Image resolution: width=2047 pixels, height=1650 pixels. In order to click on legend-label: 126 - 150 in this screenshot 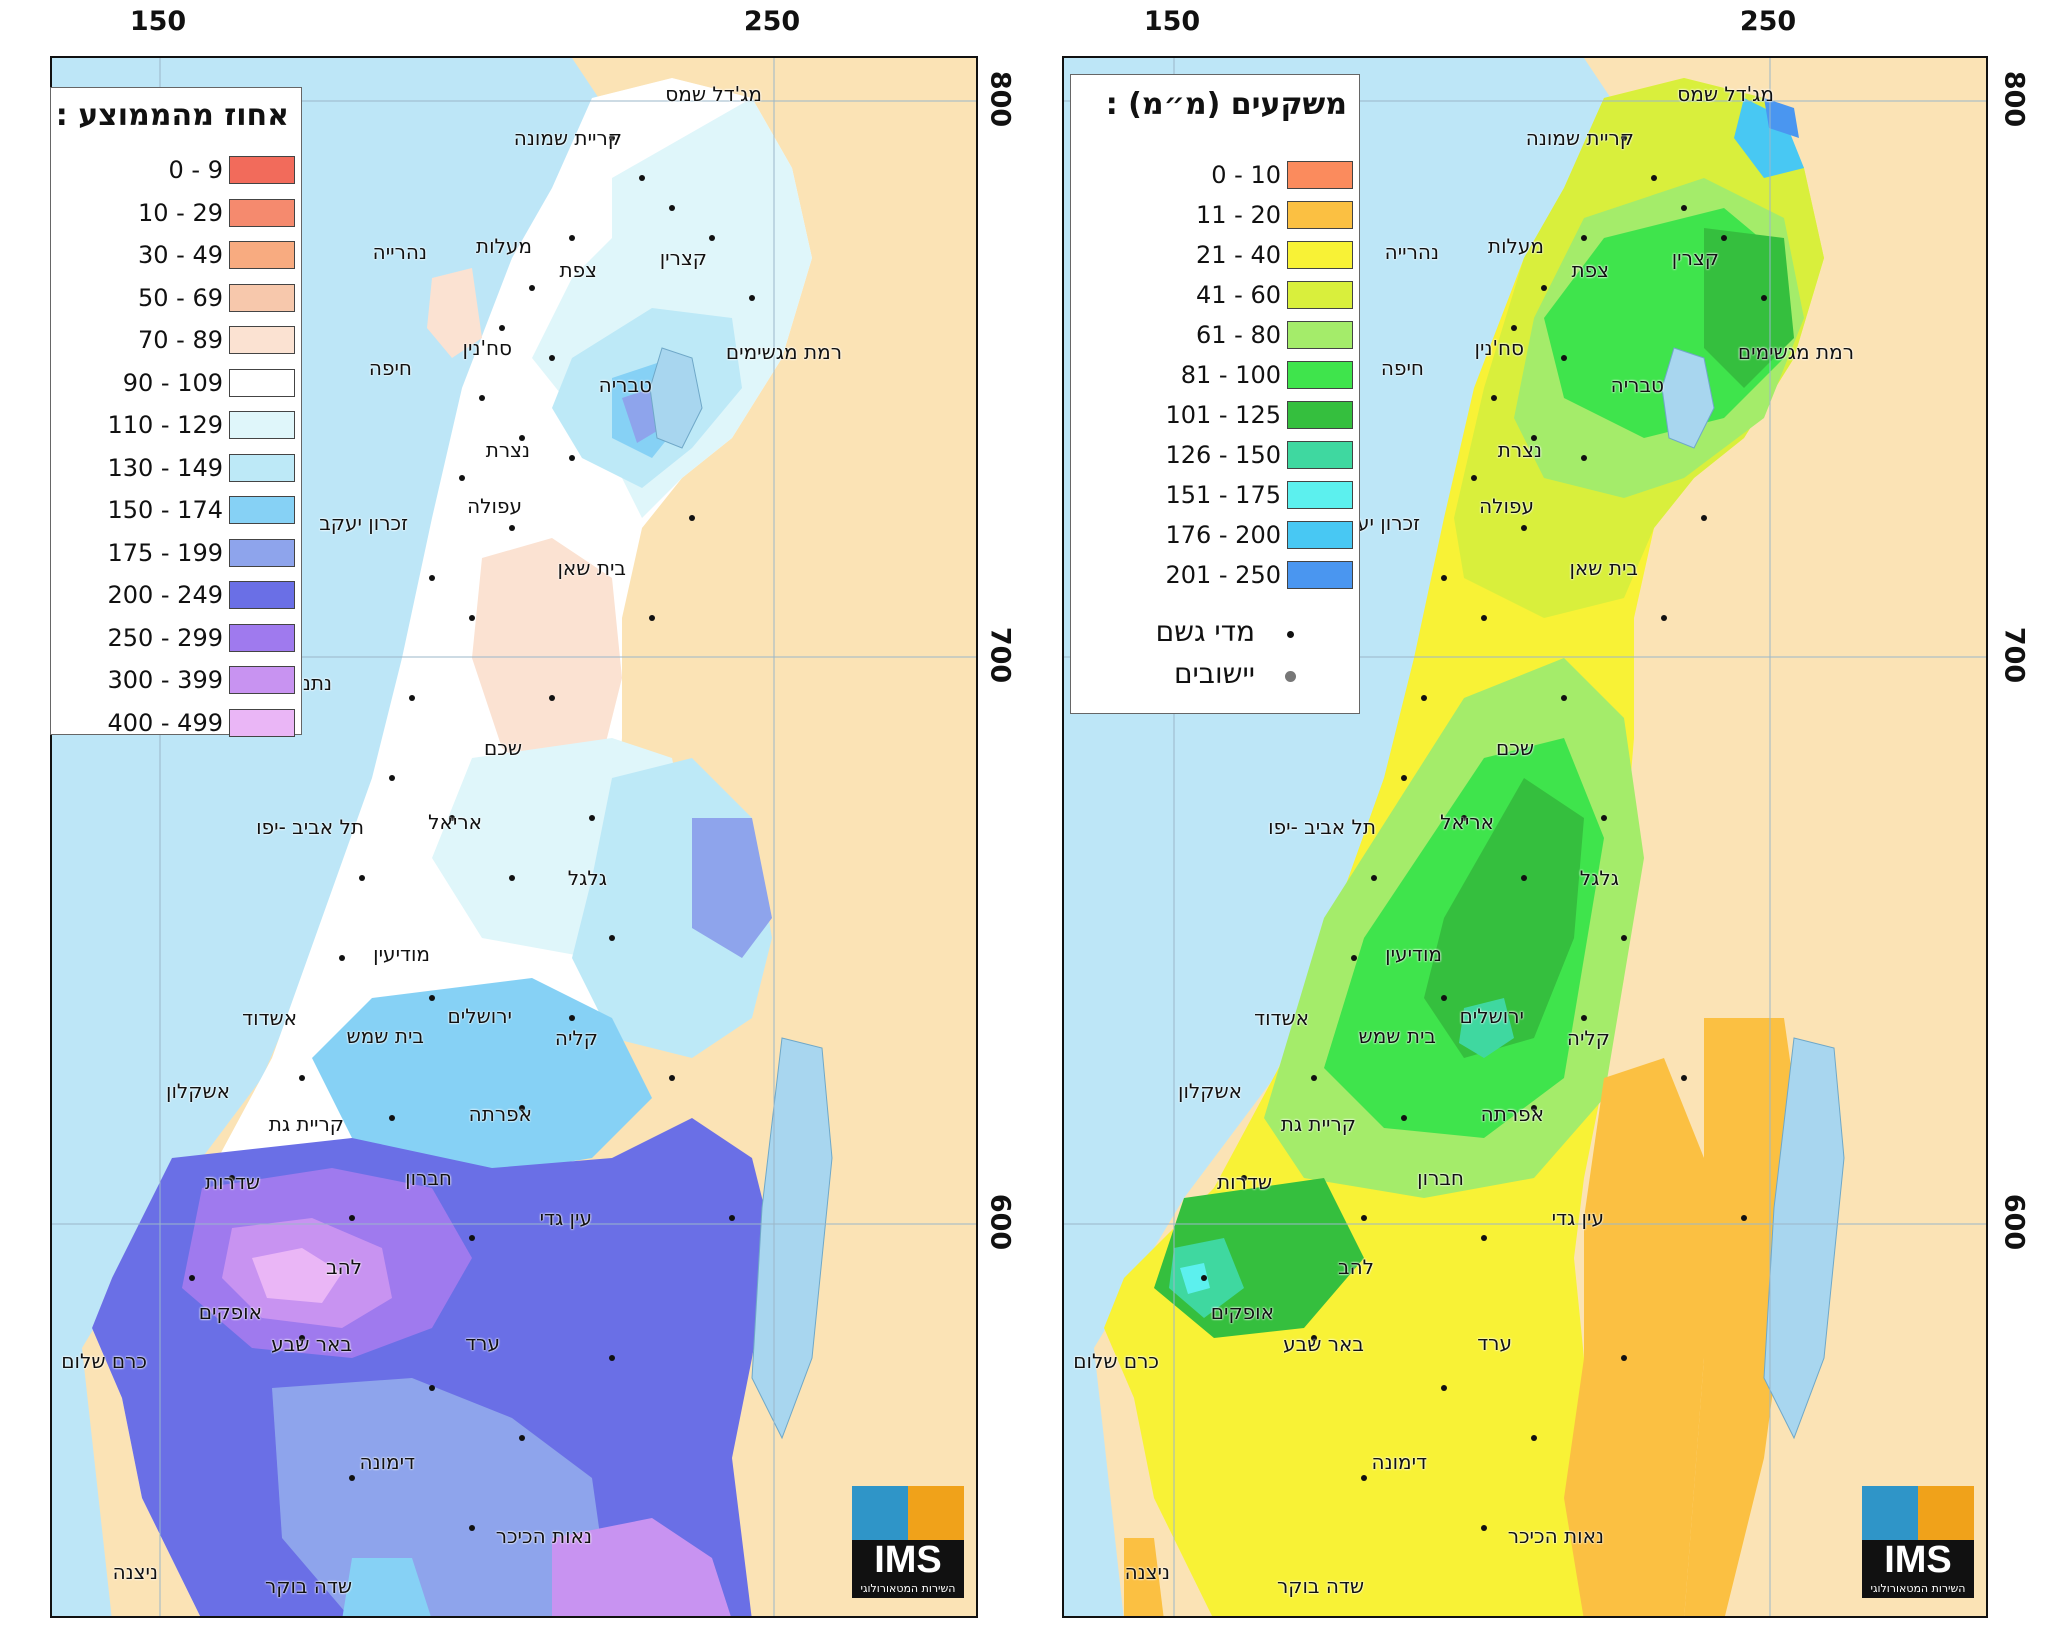, I will do `click(1223, 455)`.